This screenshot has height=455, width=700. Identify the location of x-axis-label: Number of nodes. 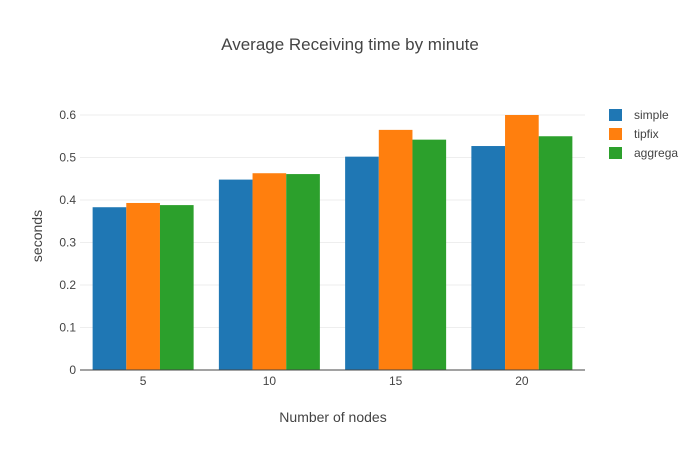
(332, 417).